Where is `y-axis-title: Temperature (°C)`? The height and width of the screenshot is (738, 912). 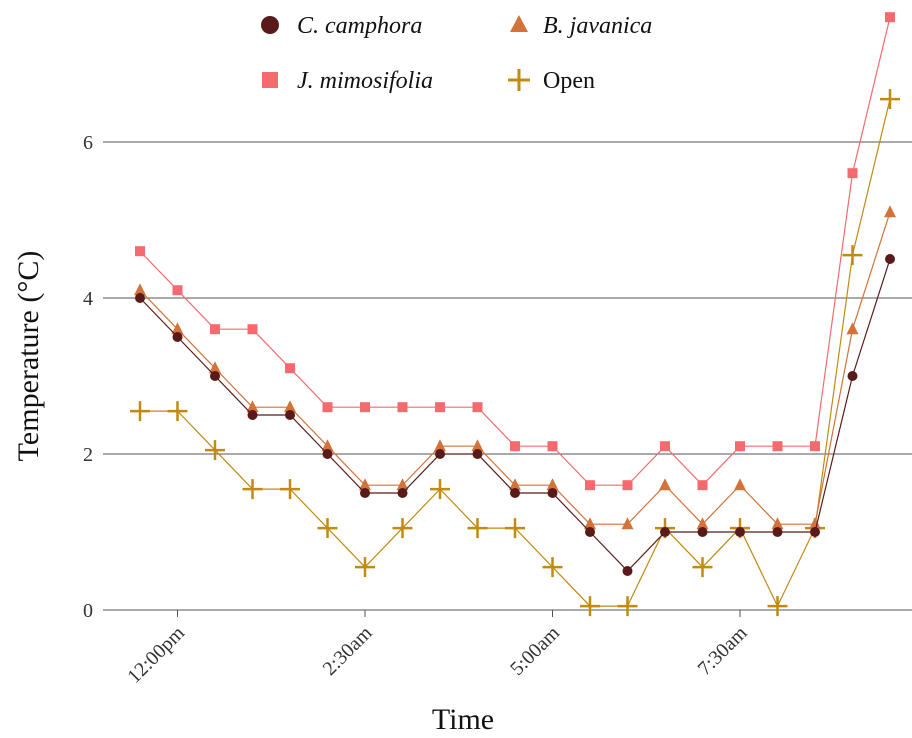
y-axis-title: Temperature (°C) is located at coordinates (28, 356).